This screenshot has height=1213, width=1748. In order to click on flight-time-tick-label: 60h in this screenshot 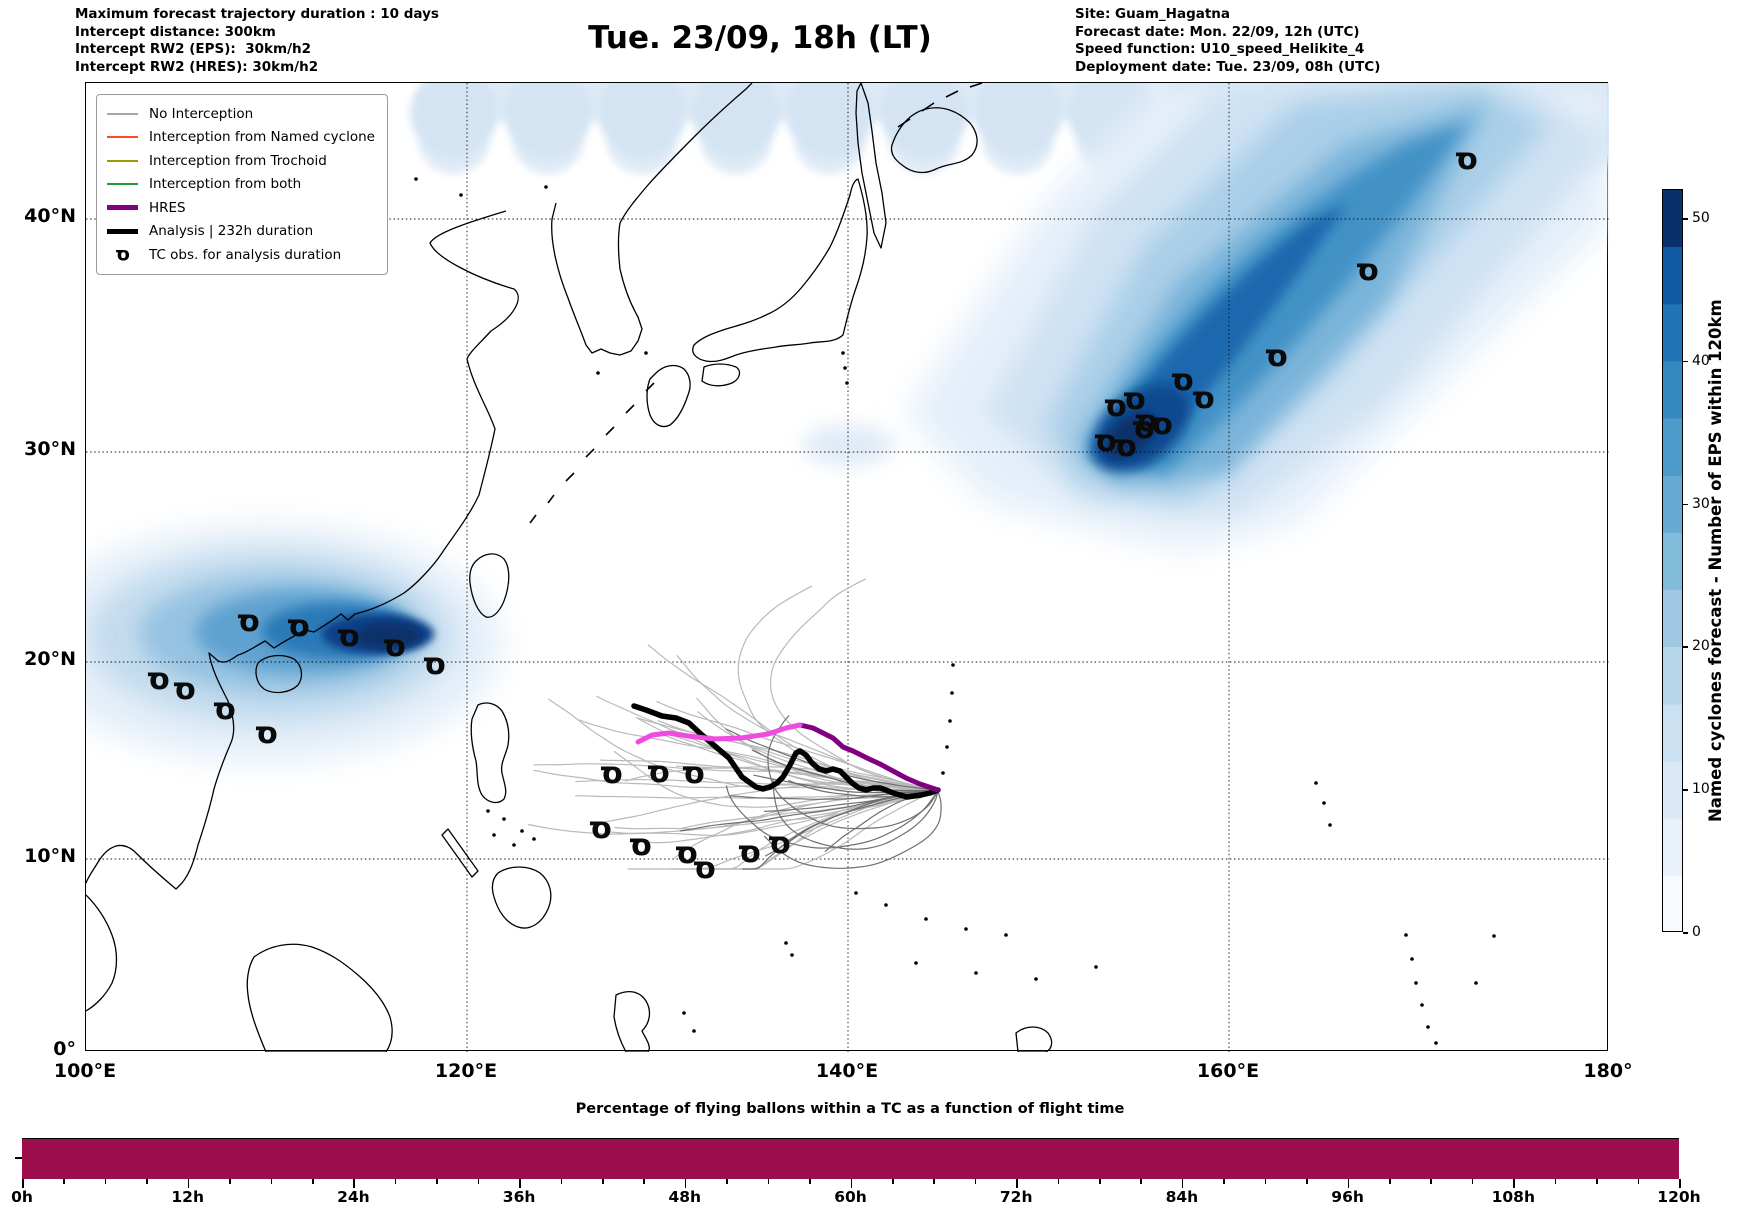, I will do `click(850, 1197)`.